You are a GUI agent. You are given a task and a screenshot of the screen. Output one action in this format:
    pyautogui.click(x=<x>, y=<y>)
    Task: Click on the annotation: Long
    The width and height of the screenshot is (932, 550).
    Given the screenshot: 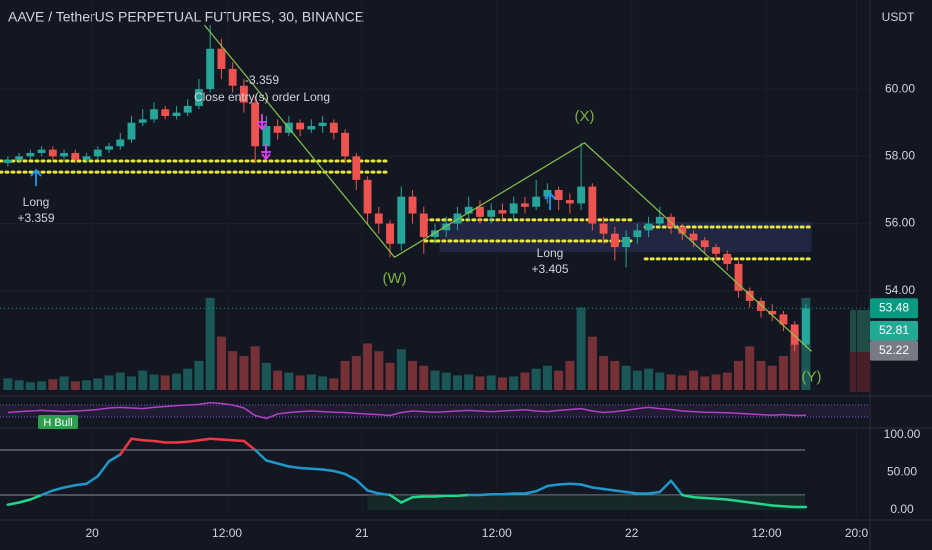 What is the action you would take?
    pyautogui.click(x=36, y=202)
    